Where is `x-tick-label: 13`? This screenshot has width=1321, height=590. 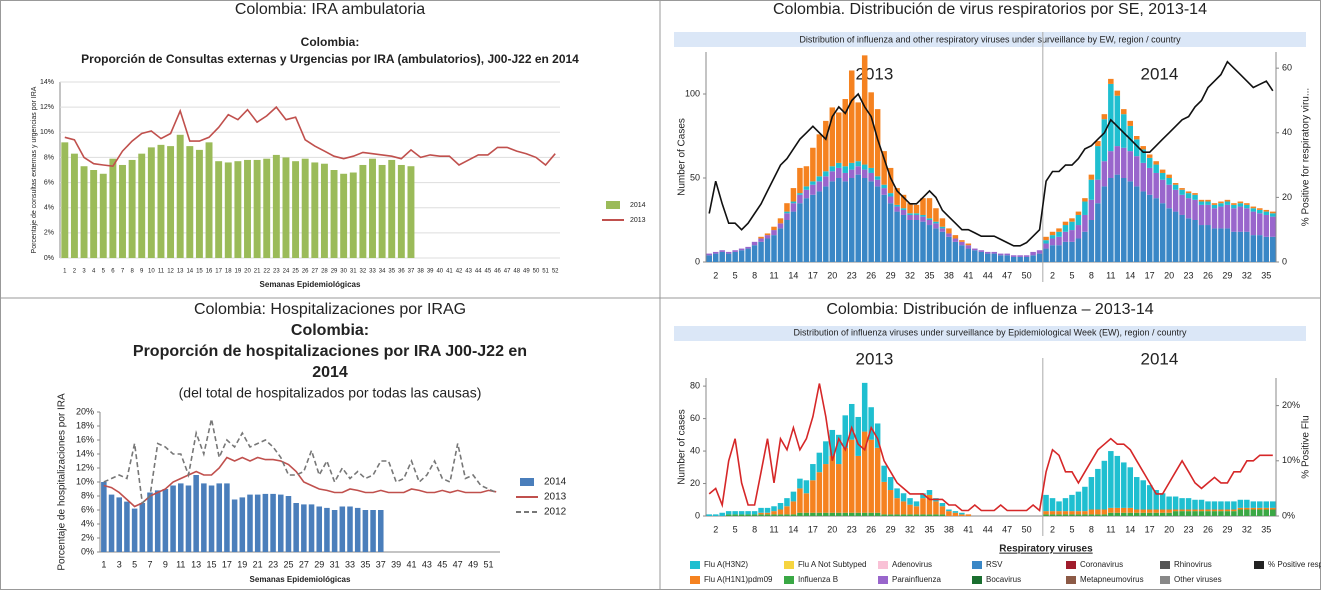 x-tick-label: 13 is located at coordinates (180, 272).